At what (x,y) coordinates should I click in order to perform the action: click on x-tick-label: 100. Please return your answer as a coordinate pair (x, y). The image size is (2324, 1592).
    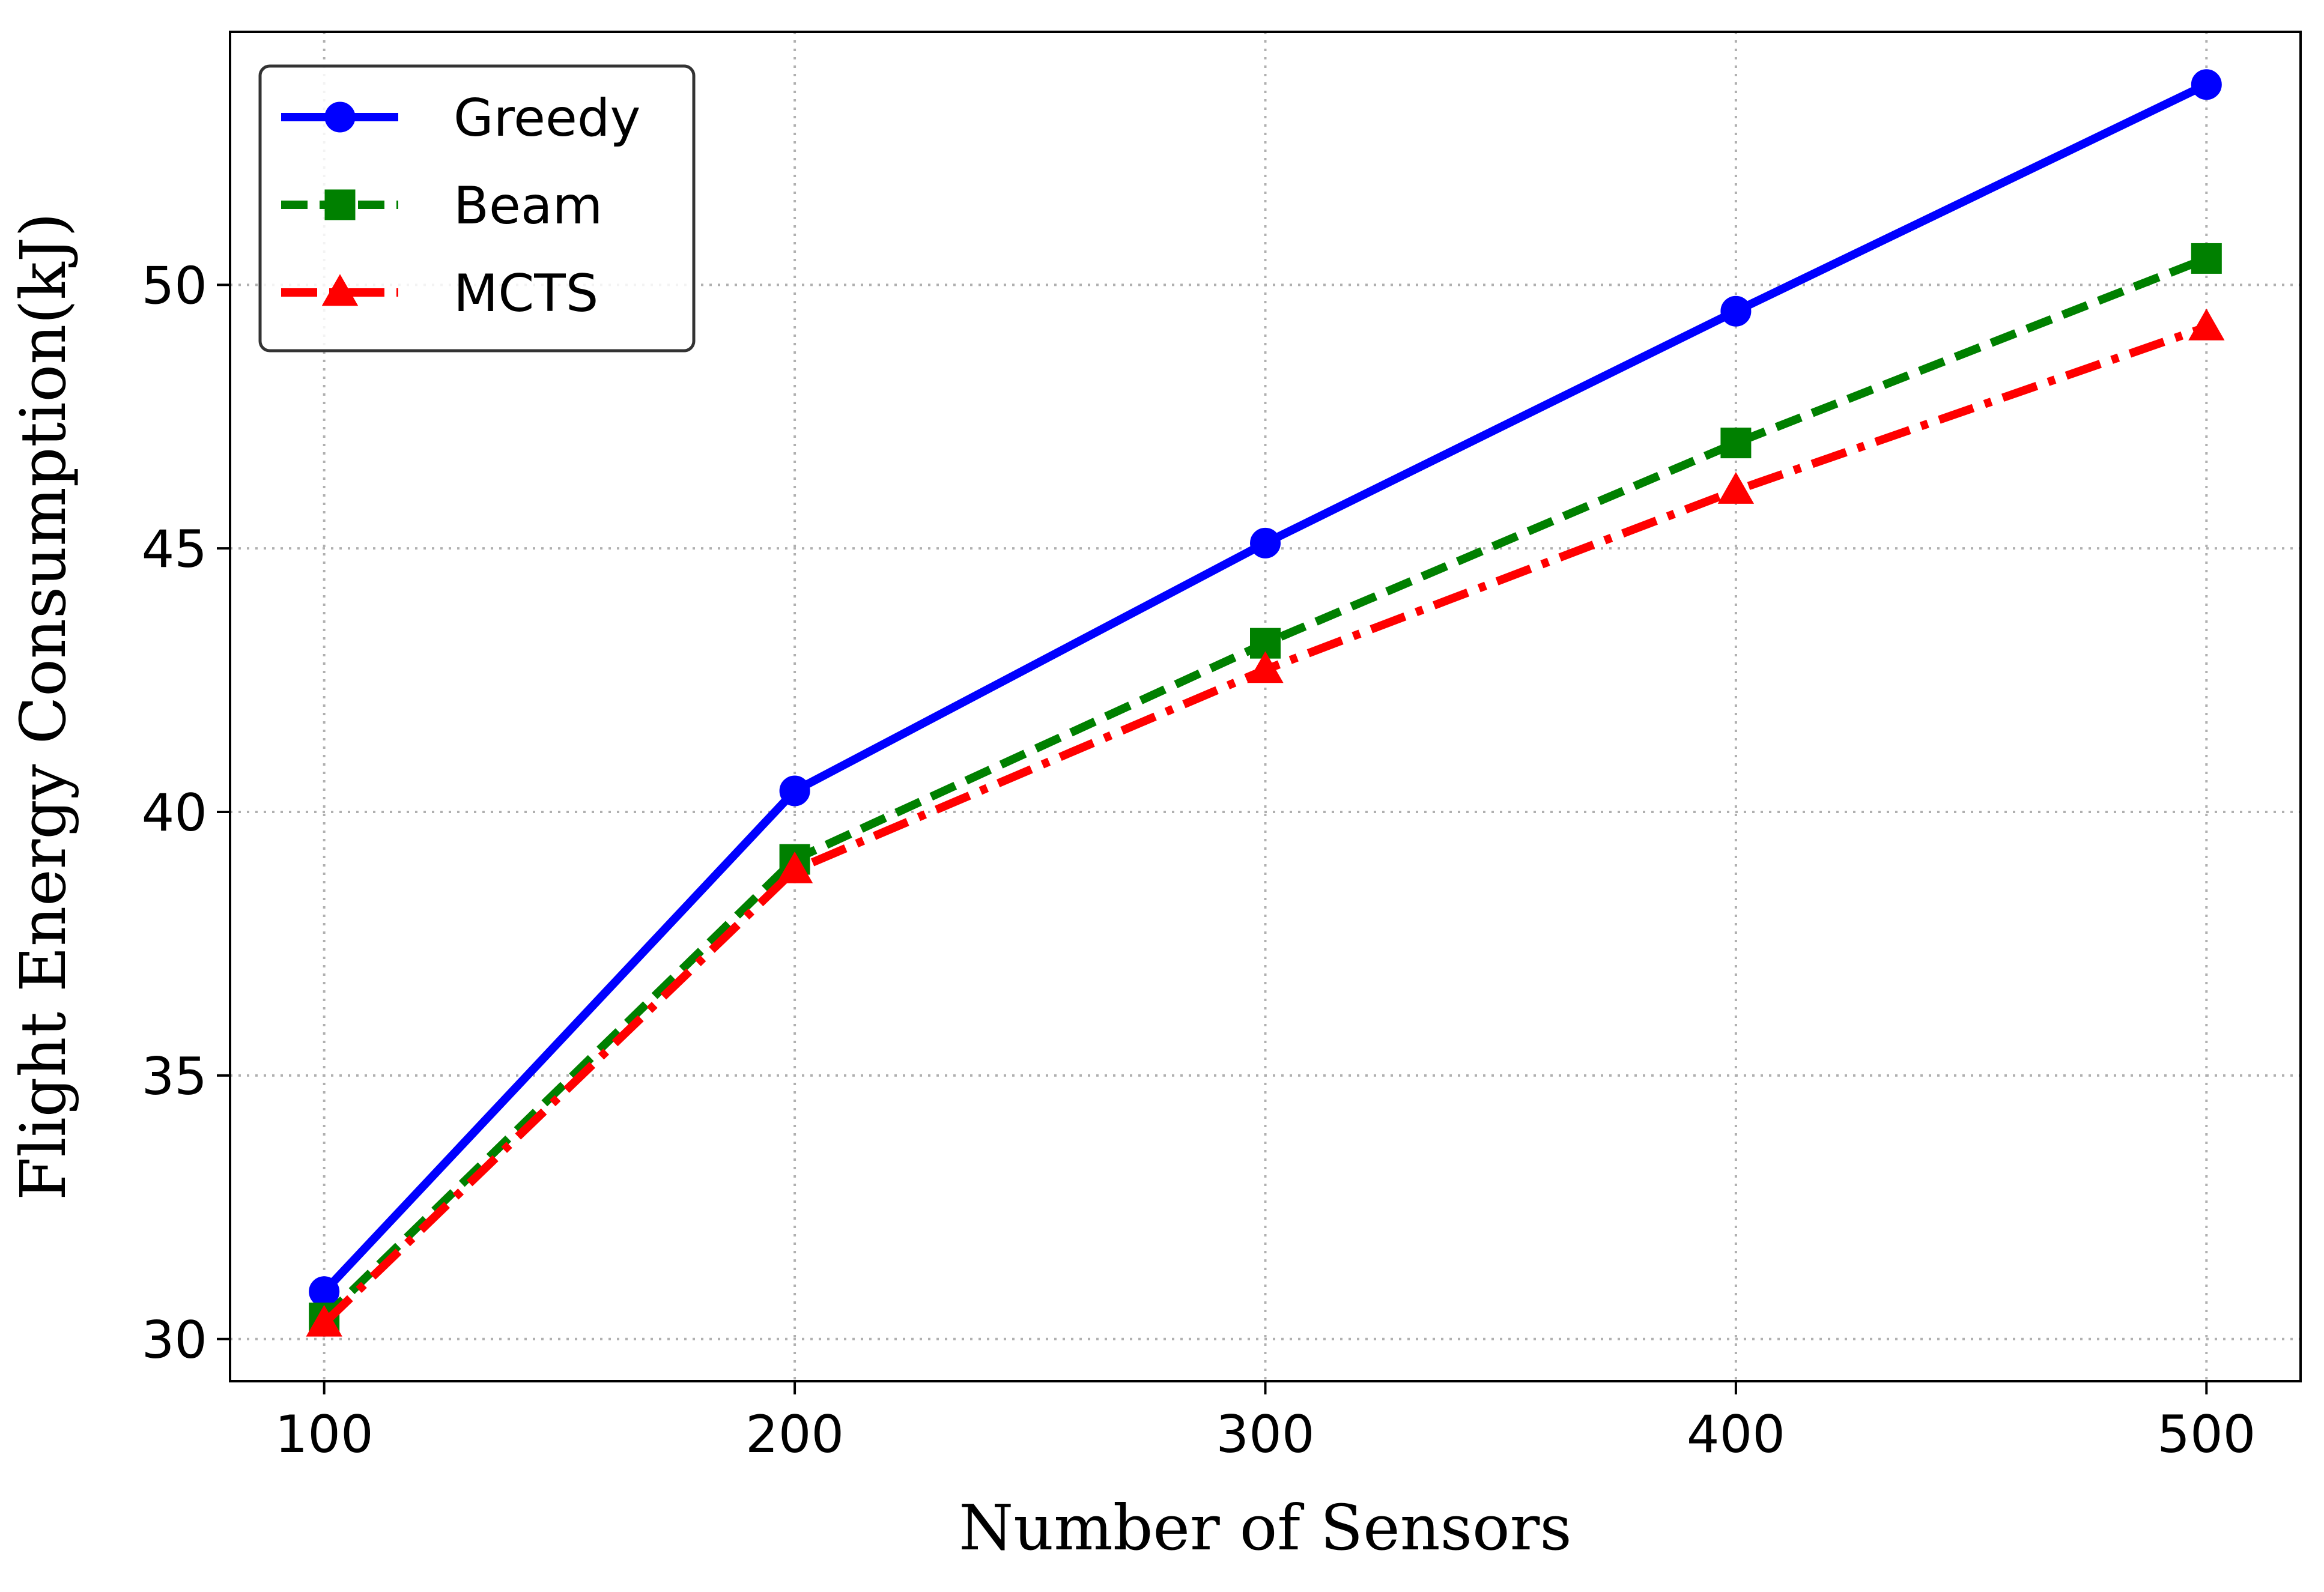
    Looking at the image, I should click on (324, 1435).